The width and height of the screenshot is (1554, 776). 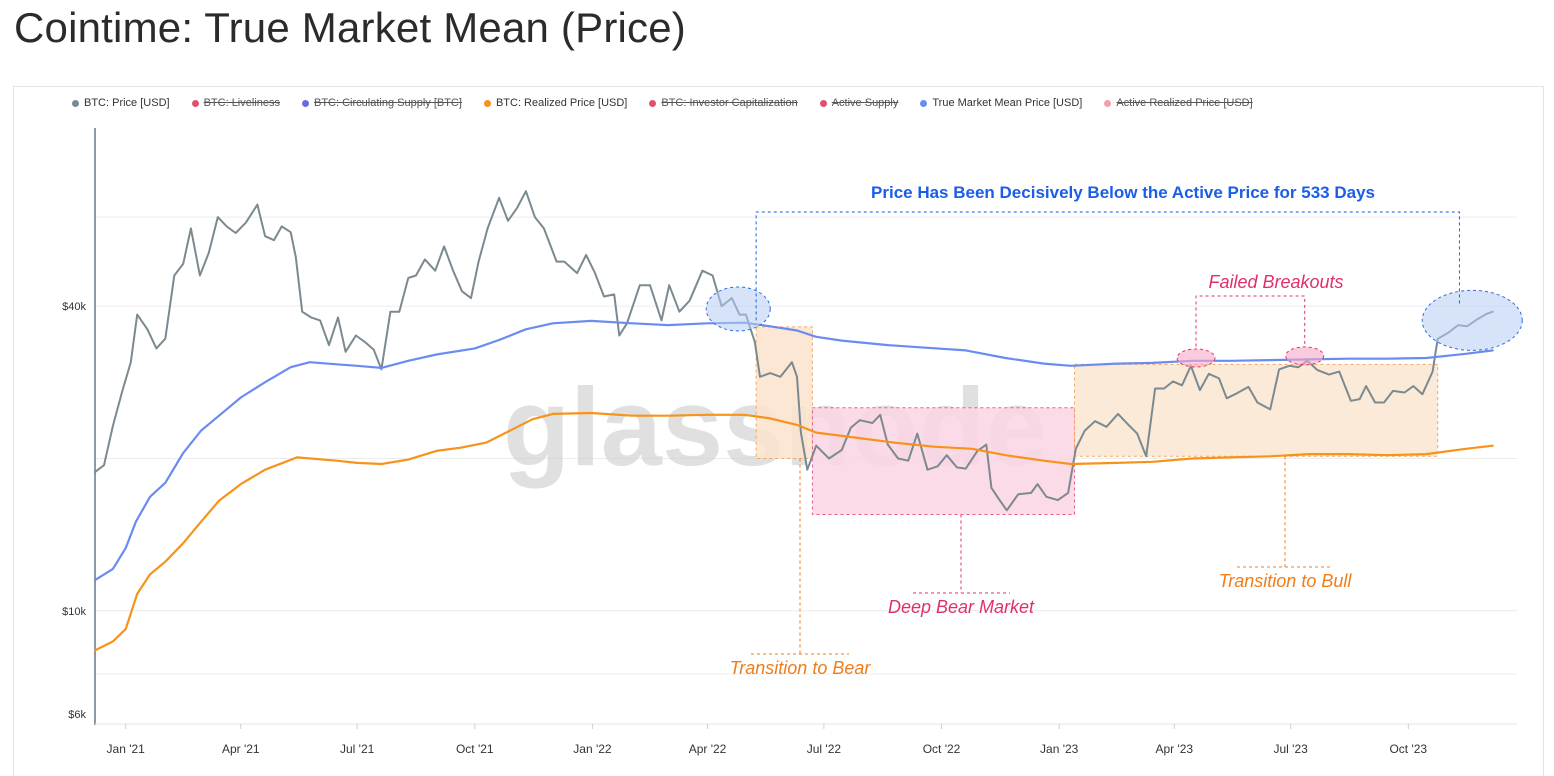 I want to click on annotation-failed-breakouts: Failed Breakouts, so click(x=1275, y=282).